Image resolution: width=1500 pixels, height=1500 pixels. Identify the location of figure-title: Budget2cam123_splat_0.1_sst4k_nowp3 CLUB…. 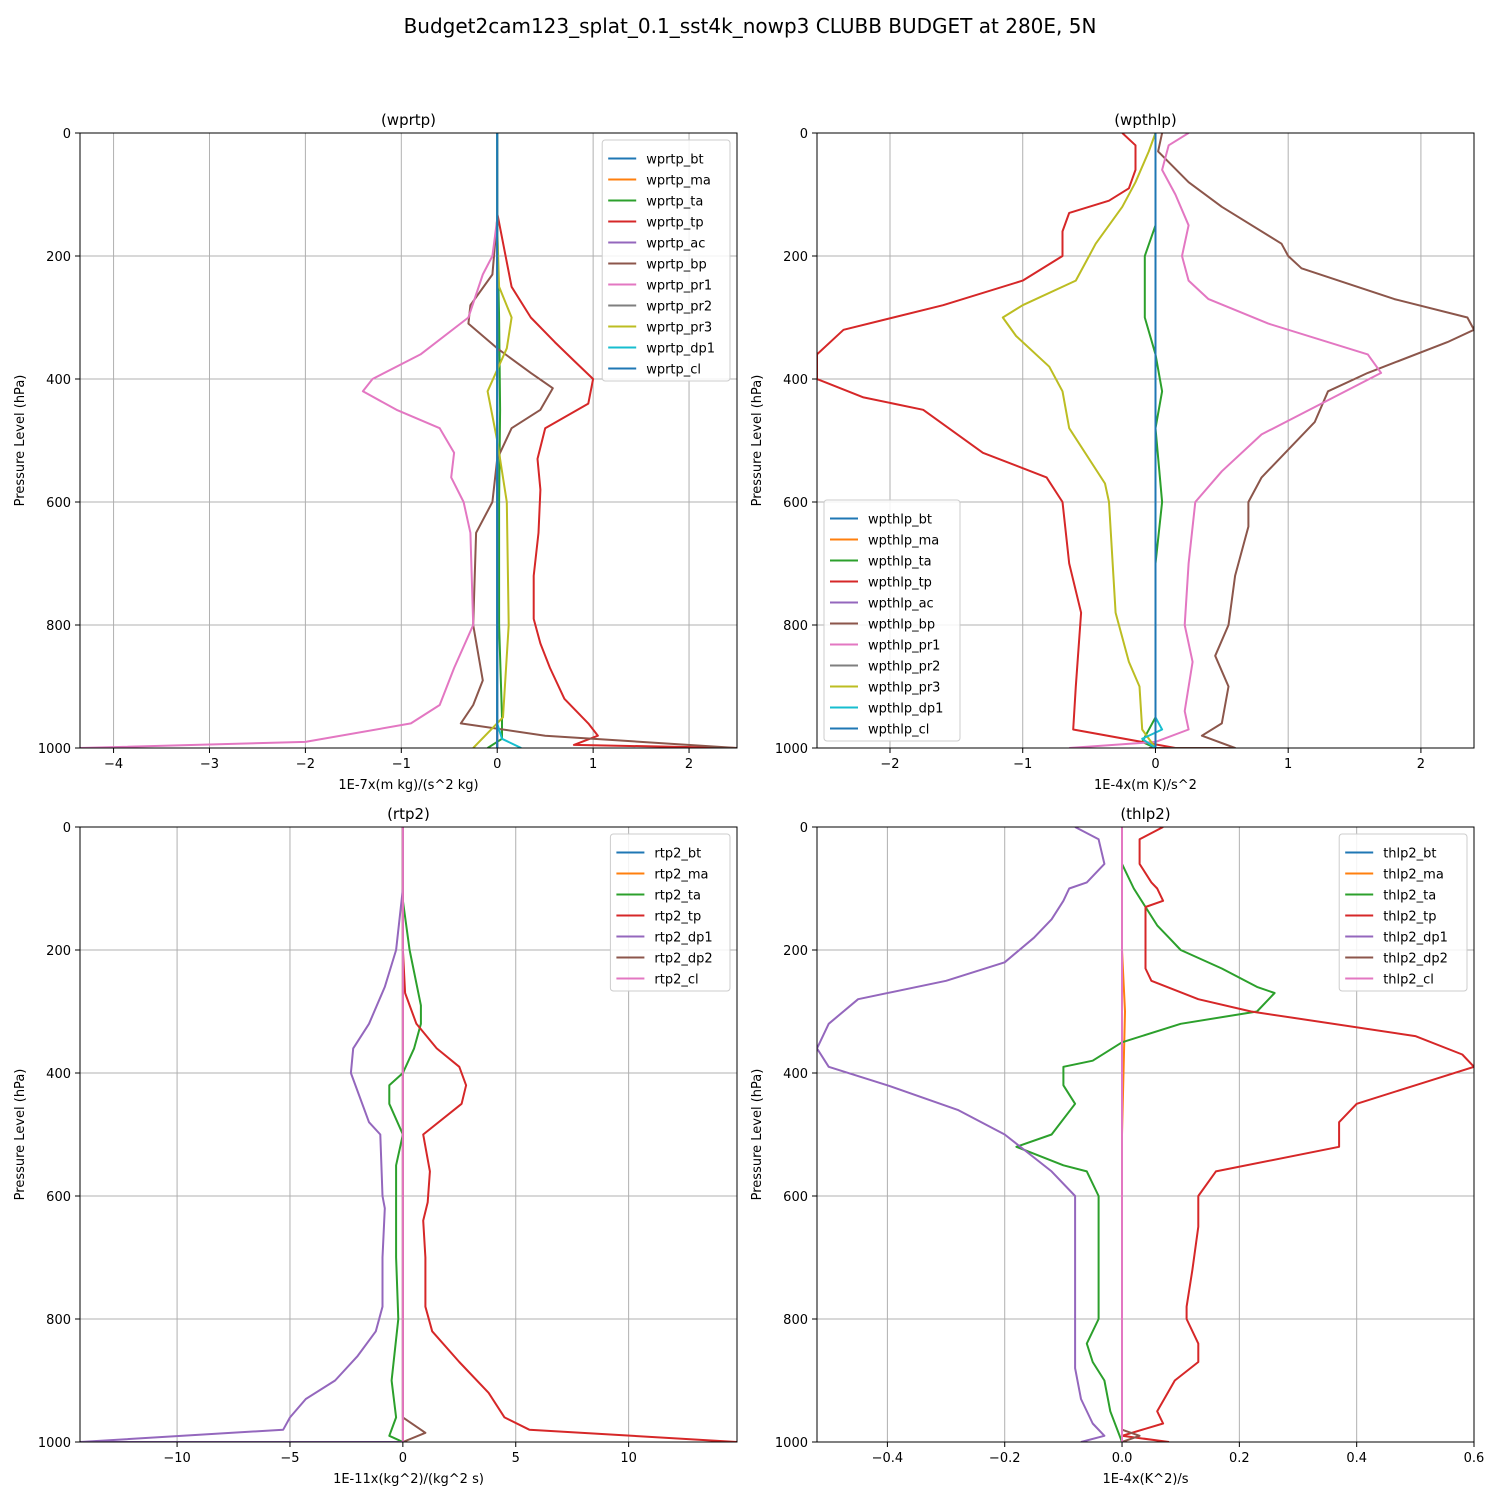
(750, 26).